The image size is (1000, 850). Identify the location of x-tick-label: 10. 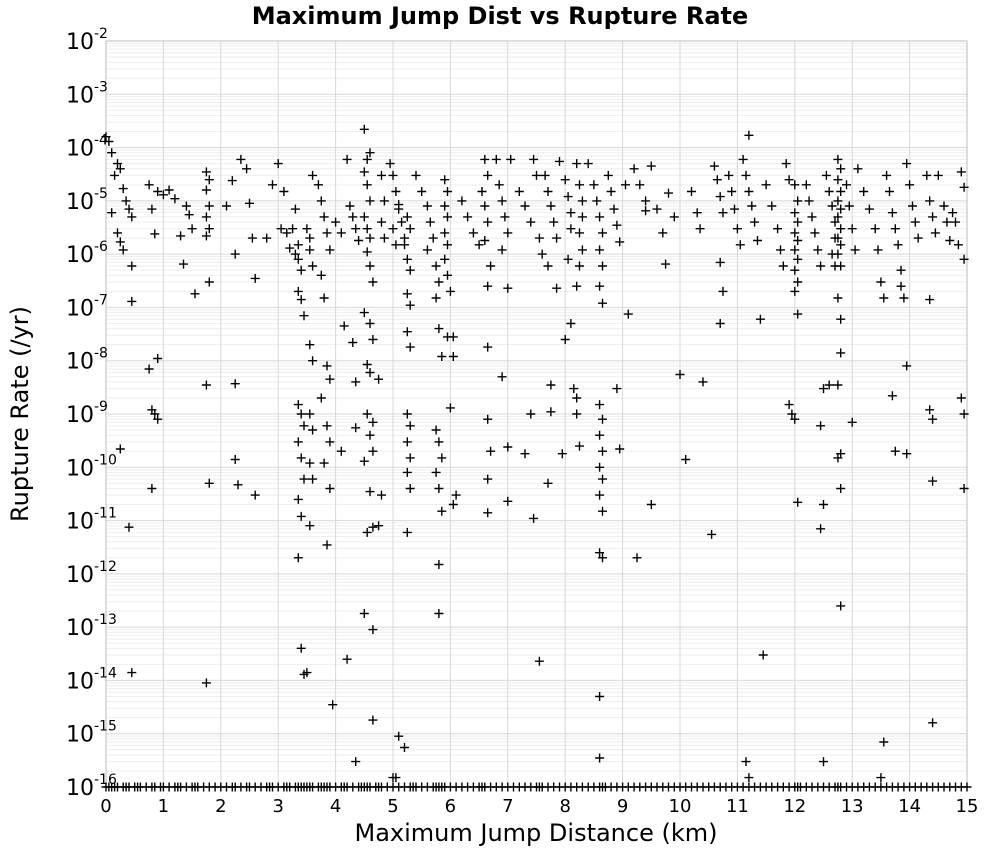
(680, 806).